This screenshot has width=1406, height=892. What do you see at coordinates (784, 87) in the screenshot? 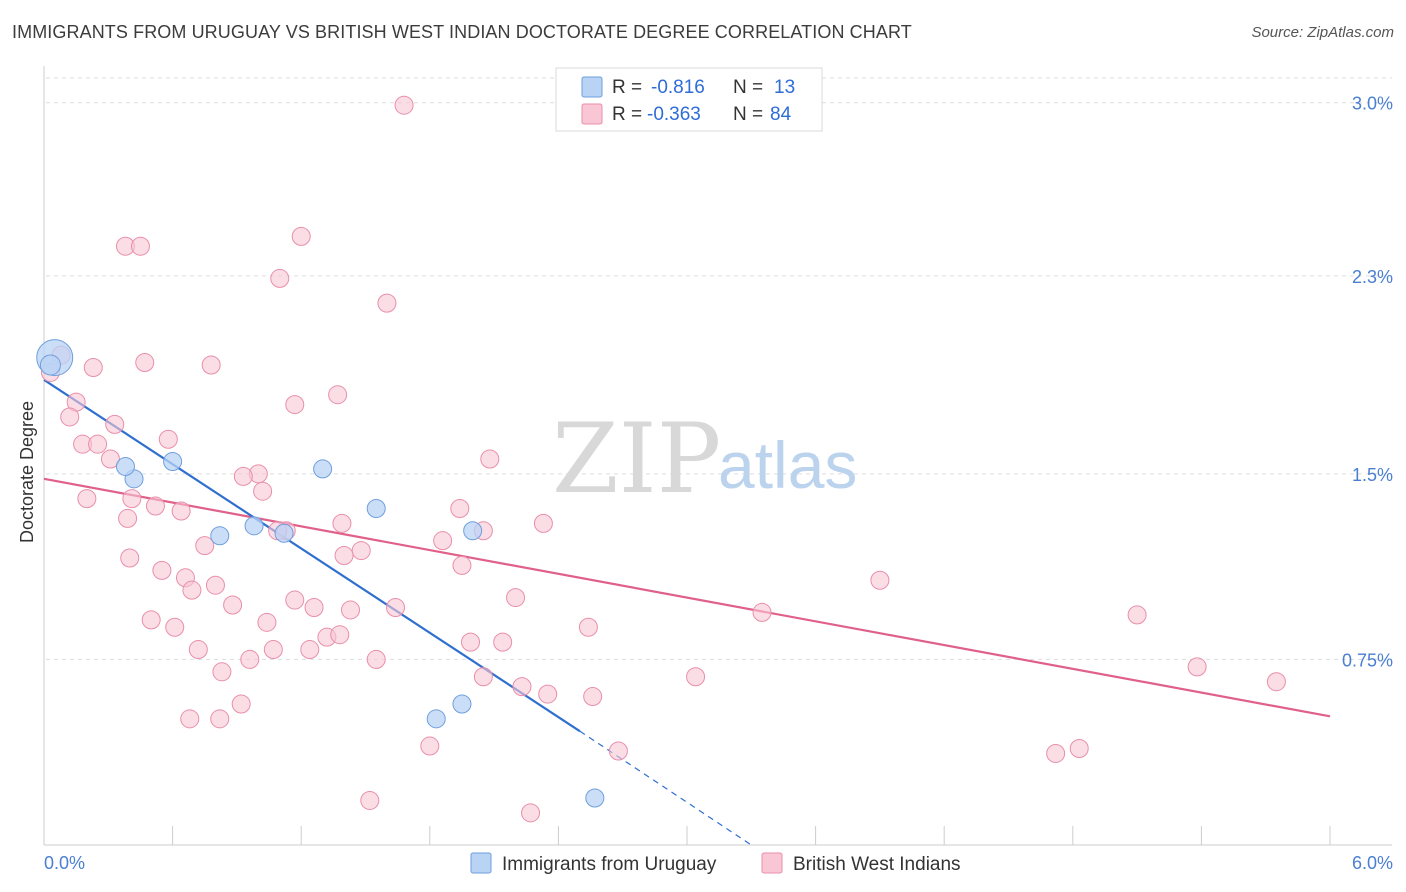
I see `legend-n-value-uruguay: 13` at bounding box center [784, 87].